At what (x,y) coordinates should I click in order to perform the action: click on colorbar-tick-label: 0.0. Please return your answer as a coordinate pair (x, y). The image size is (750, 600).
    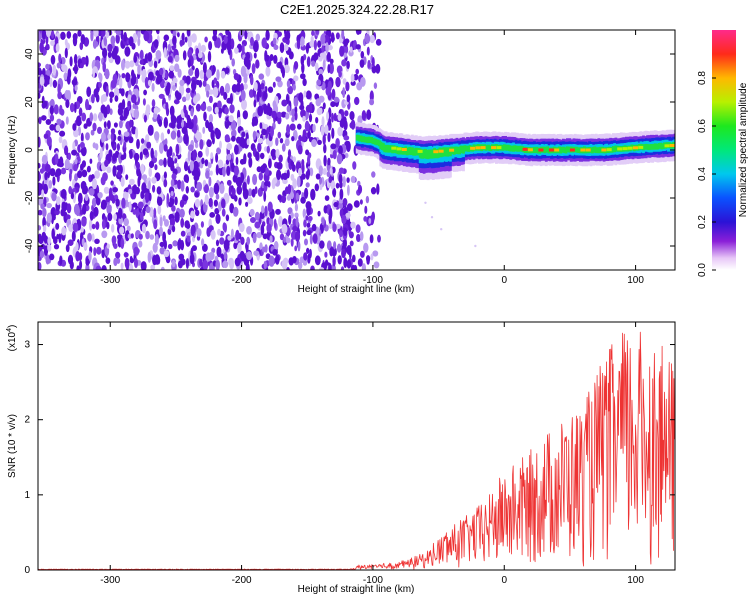
    Looking at the image, I should click on (702, 270).